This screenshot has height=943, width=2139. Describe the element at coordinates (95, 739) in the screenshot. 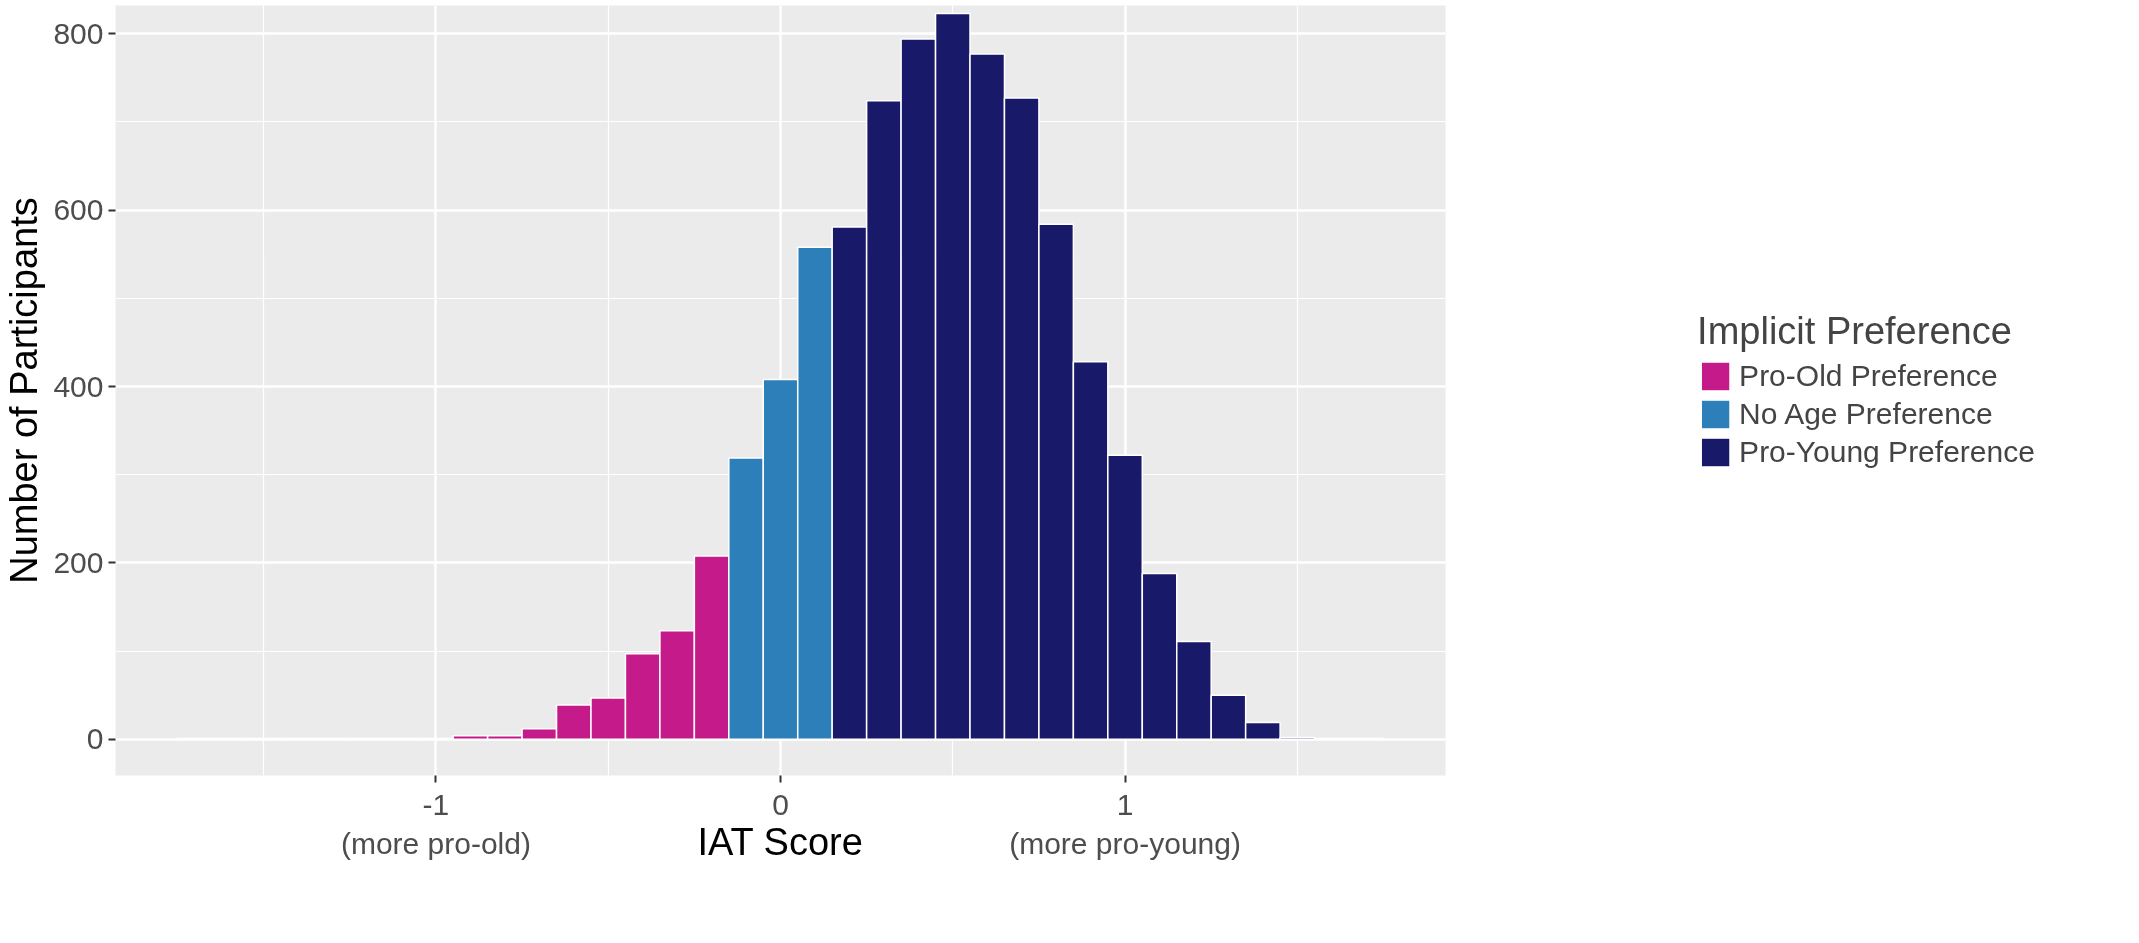

I see `y-tick-label: 0` at that location.